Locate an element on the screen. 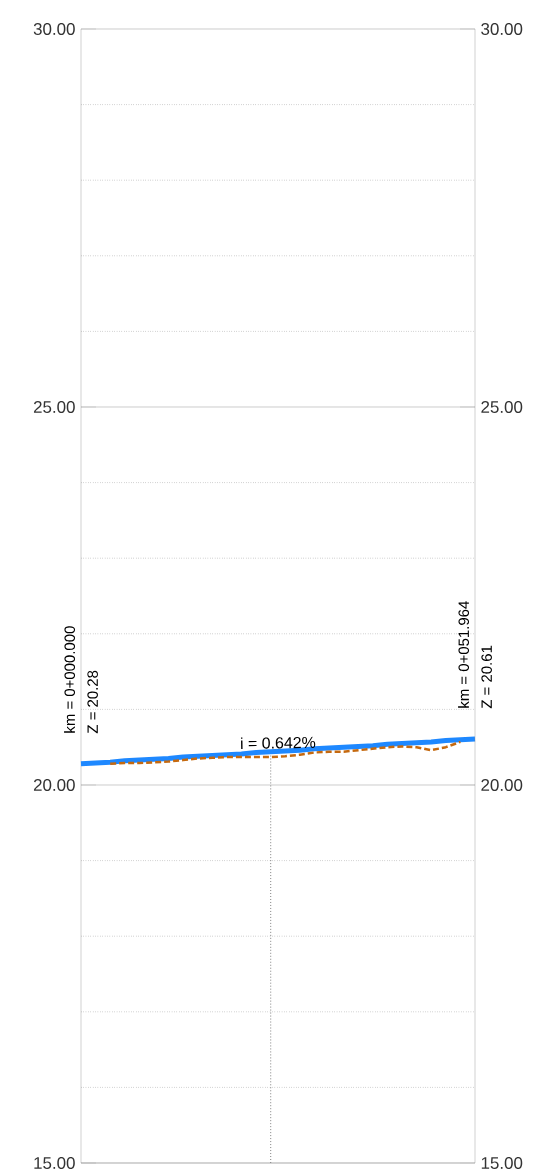 The image size is (553, 1169). y-tick-label: 25.00 is located at coordinates (54, 406).